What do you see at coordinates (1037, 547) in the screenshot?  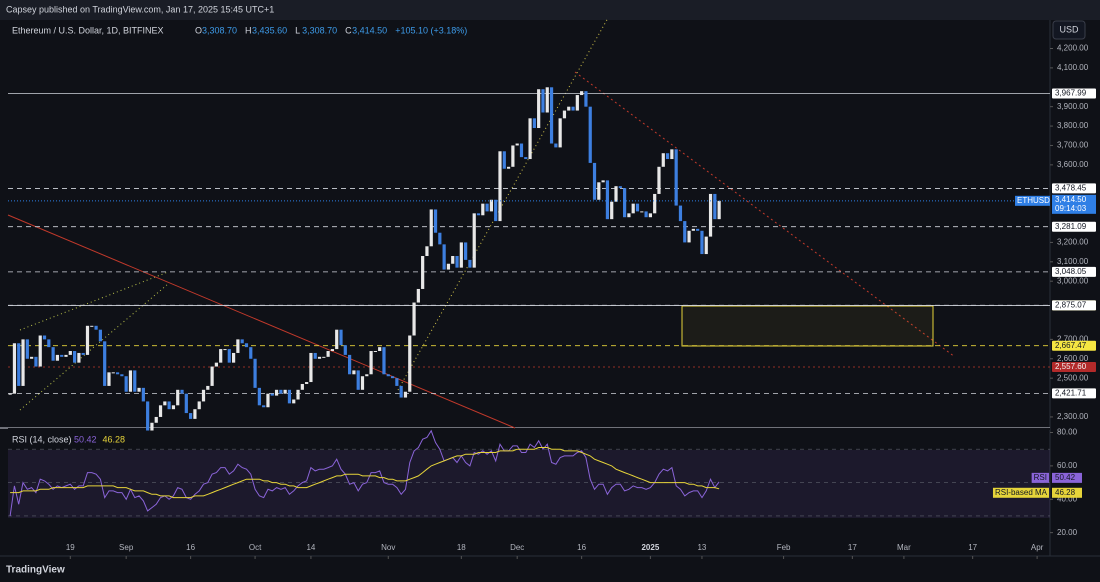 I see `x-tick-label: Apr` at bounding box center [1037, 547].